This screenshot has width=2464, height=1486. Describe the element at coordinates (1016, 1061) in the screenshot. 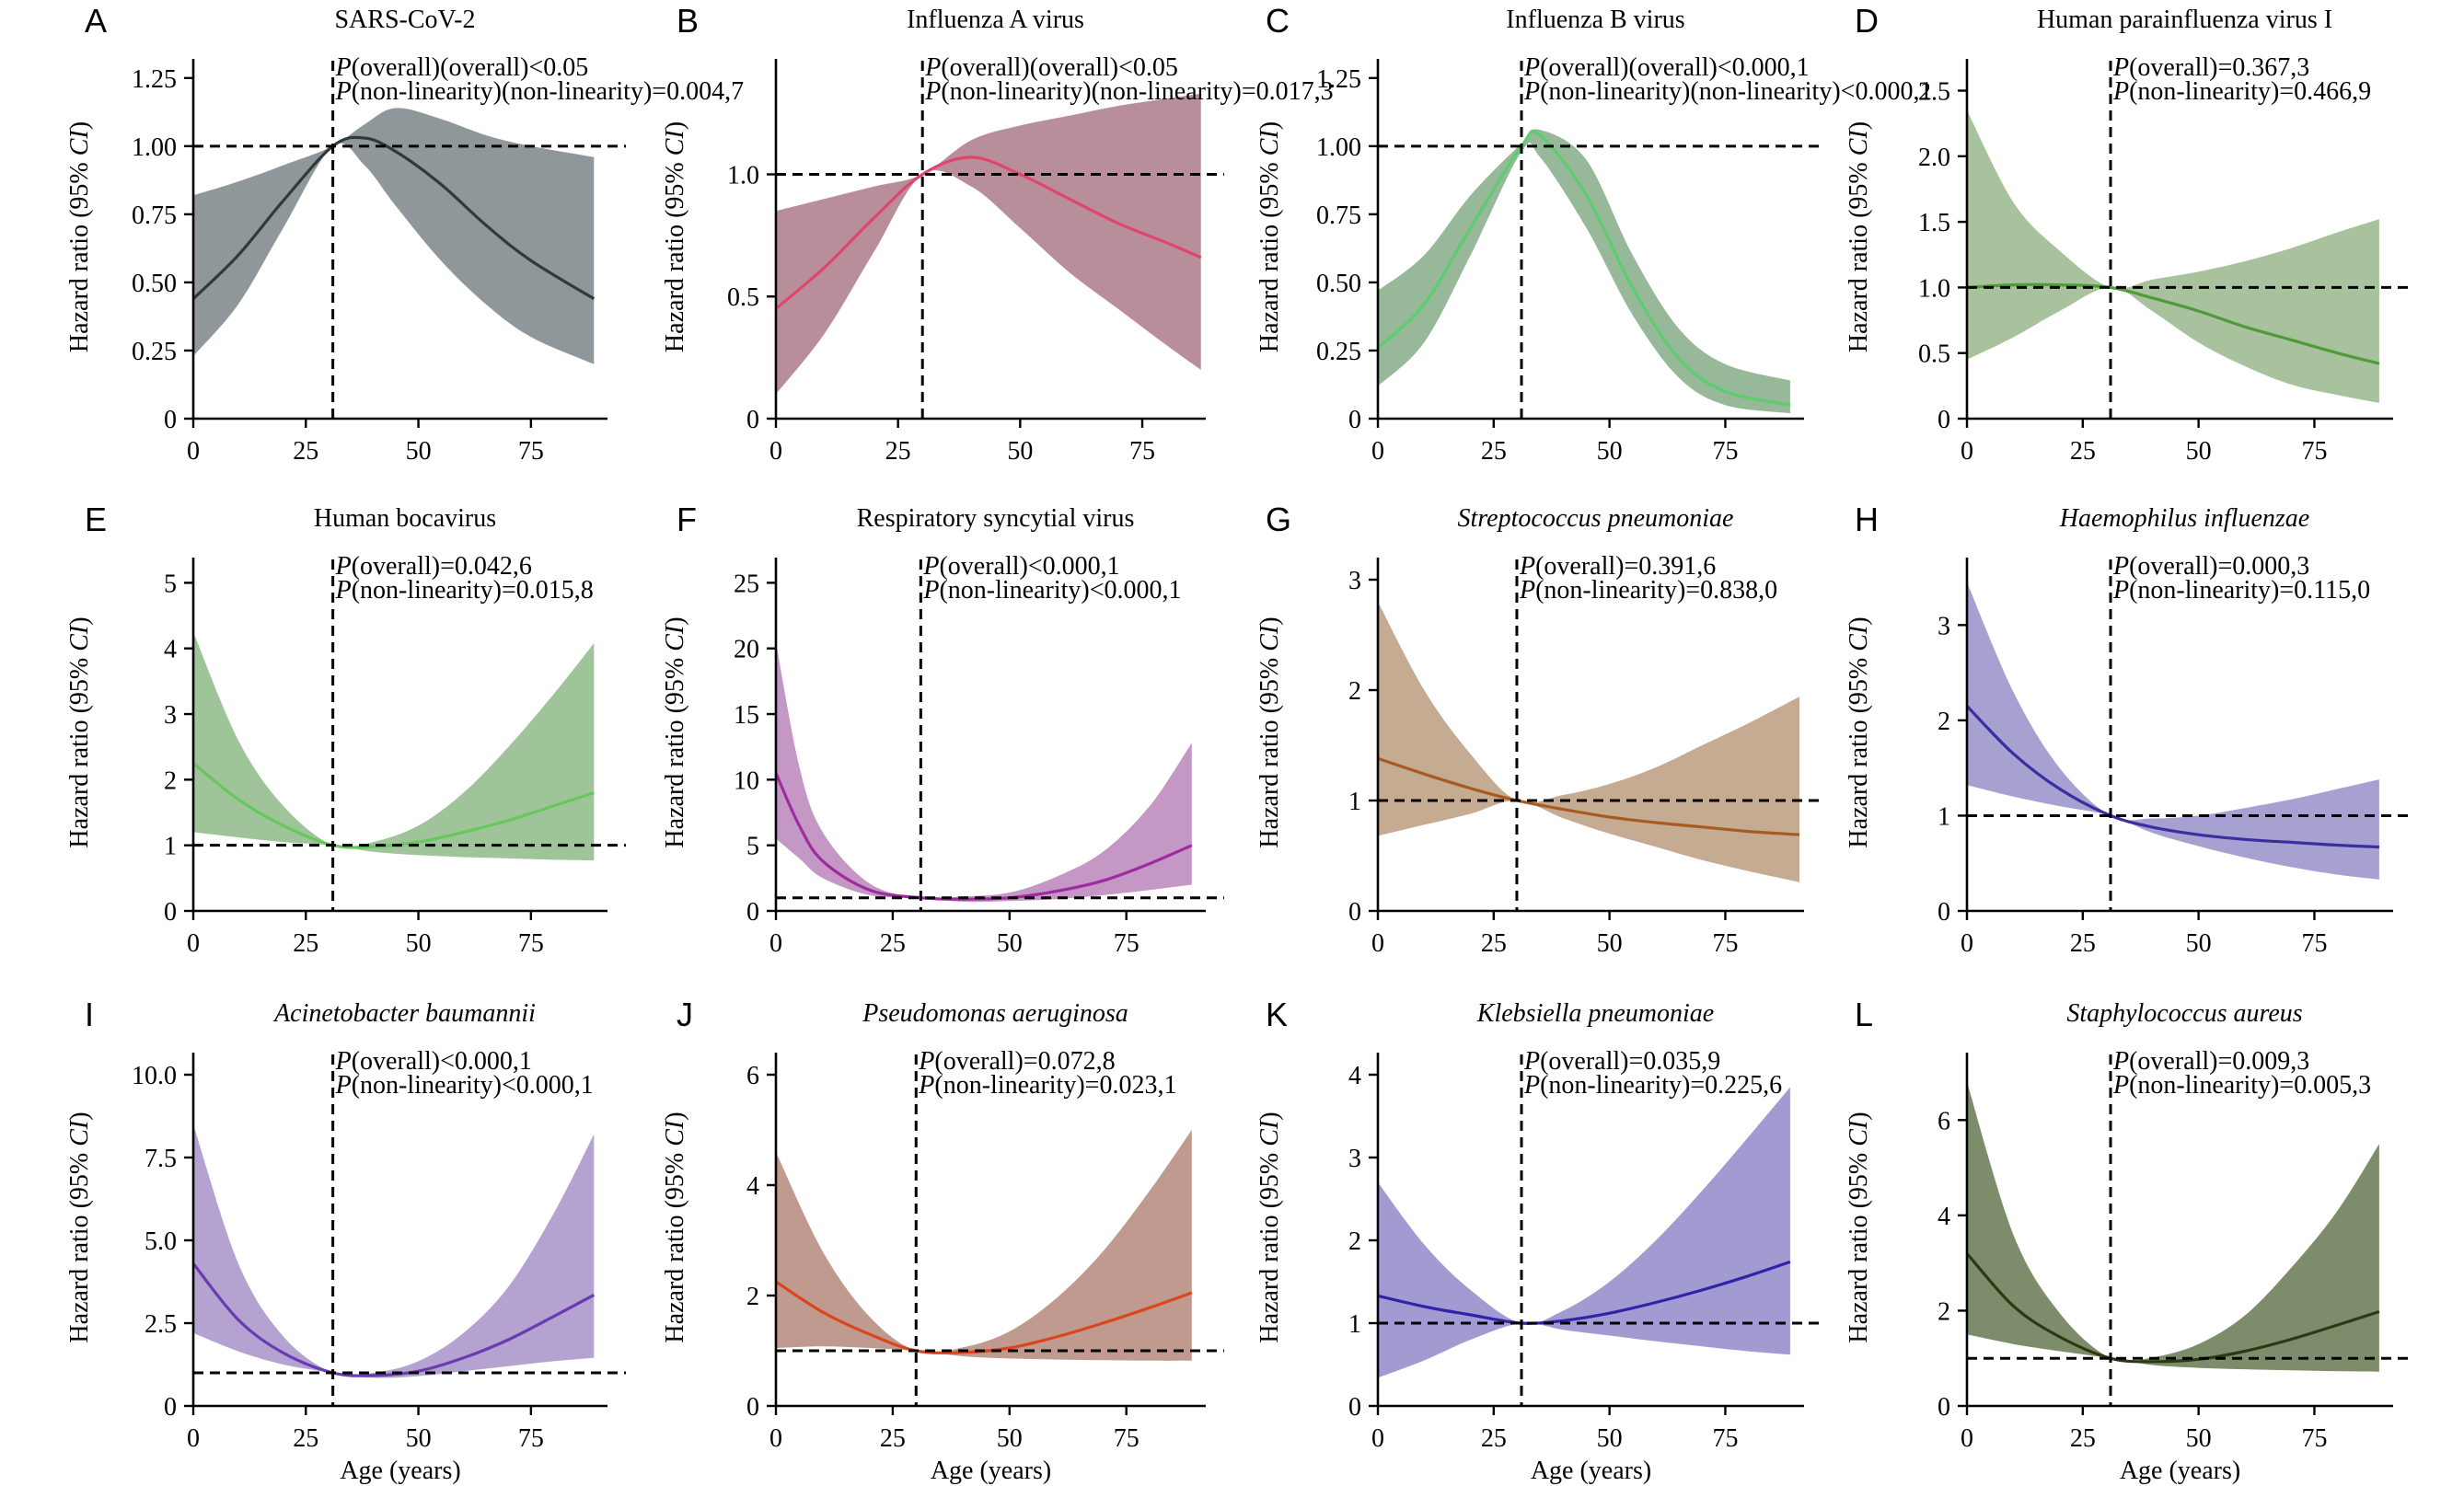

I see `p-overall-annotation: P(overall)=0.072,8` at that location.